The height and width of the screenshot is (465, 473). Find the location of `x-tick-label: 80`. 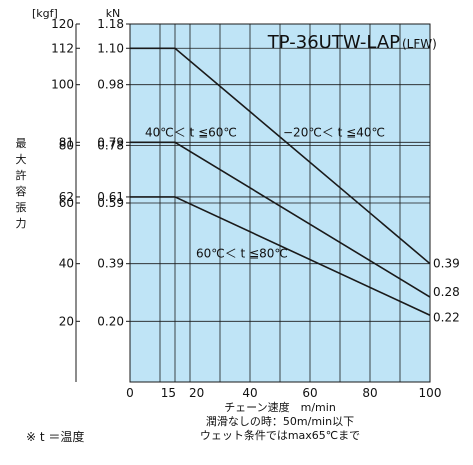

x-tick-label: 80 is located at coordinates (369, 393).